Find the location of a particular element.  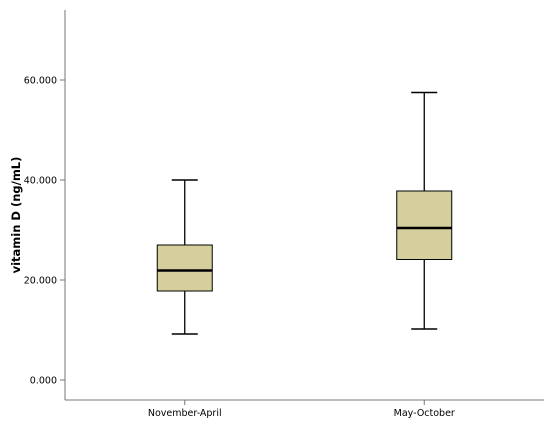

x-tick-label: May-October is located at coordinates (424, 413).